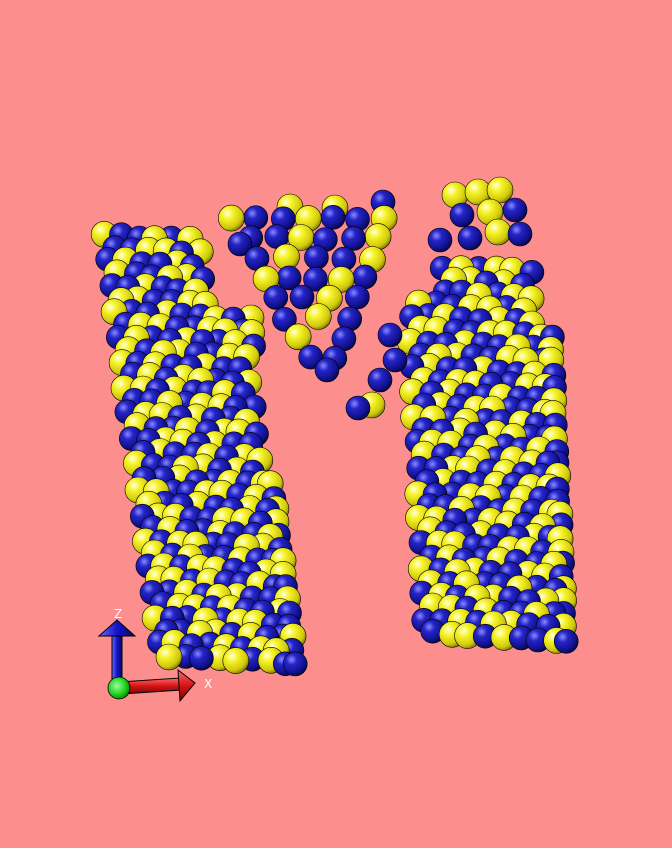  What do you see at coordinates (117, 628) in the screenshot?
I see `z-axis-arrowhead` at bounding box center [117, 628].